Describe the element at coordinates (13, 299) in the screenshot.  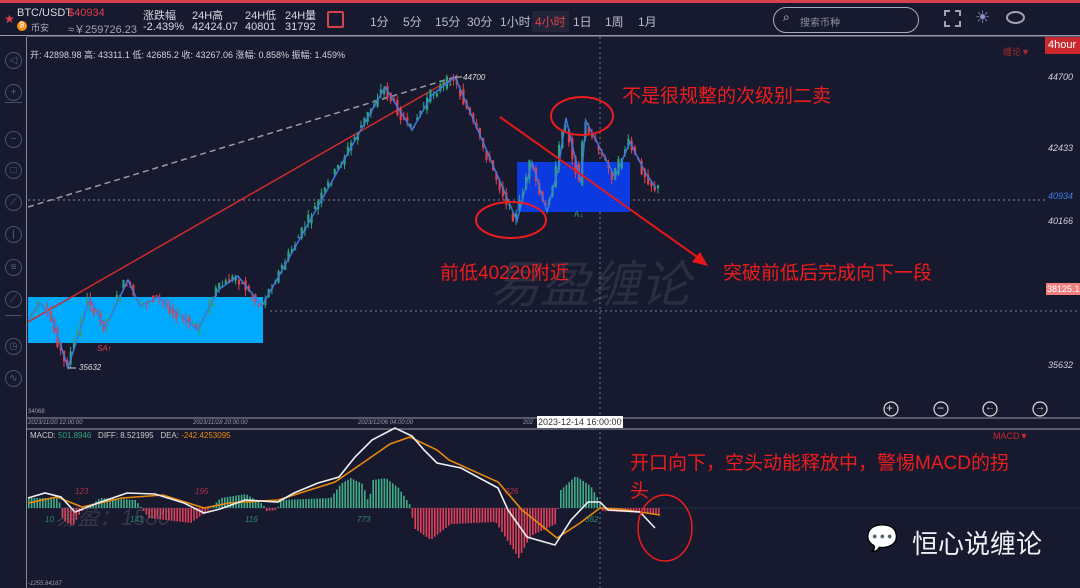
I see `ruler-tool-icon: ⟋` at that location.